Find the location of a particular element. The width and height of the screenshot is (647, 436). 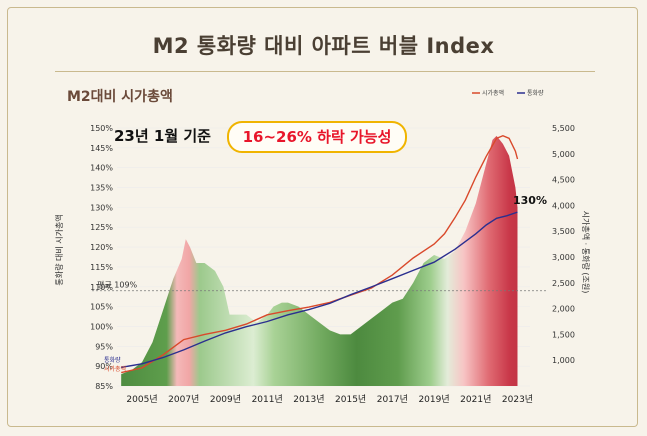

left-tick-label: 125% is located at coordinates (101, 227).